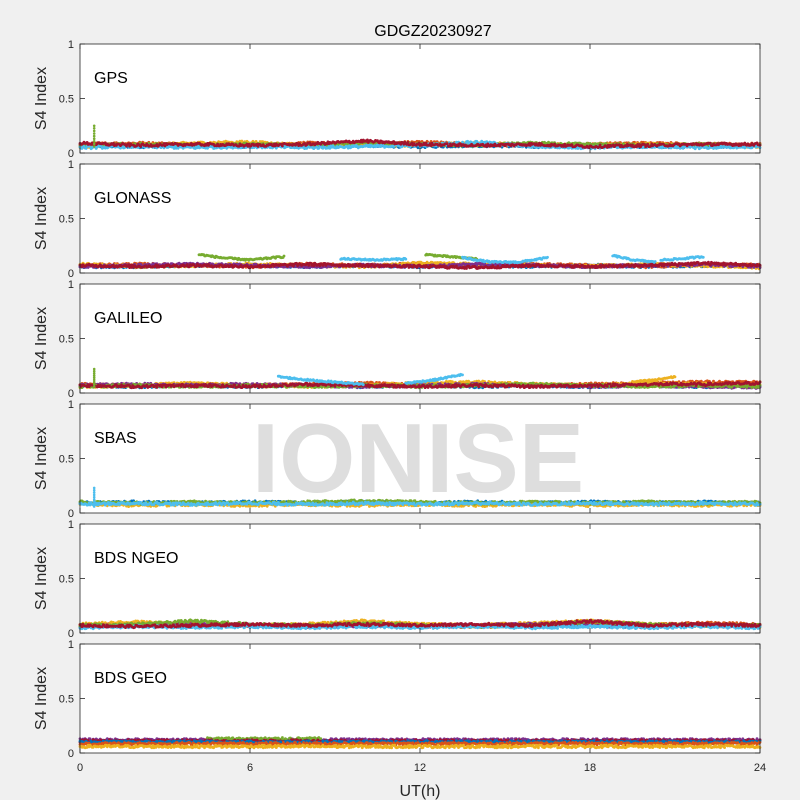 The image size is (800, 800). I want to click on y-tick-label: 1, so click(71, 45).